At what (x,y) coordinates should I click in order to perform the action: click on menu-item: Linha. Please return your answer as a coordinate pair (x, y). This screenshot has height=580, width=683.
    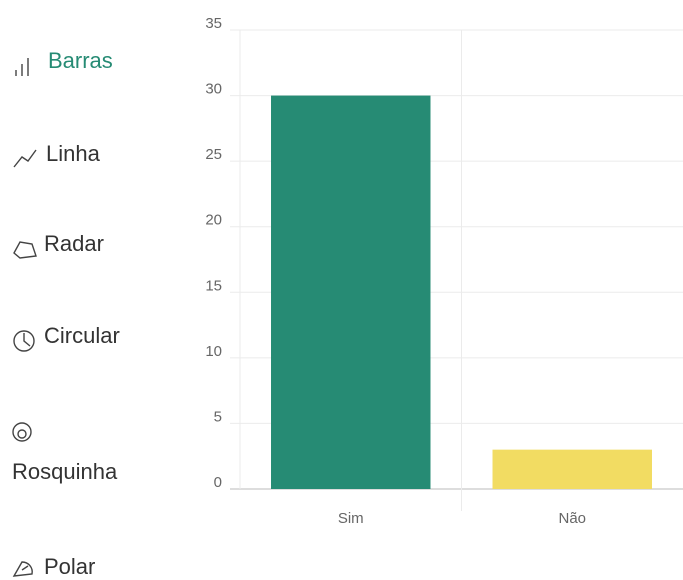
    Looking at the image, I should click on (73, 153).